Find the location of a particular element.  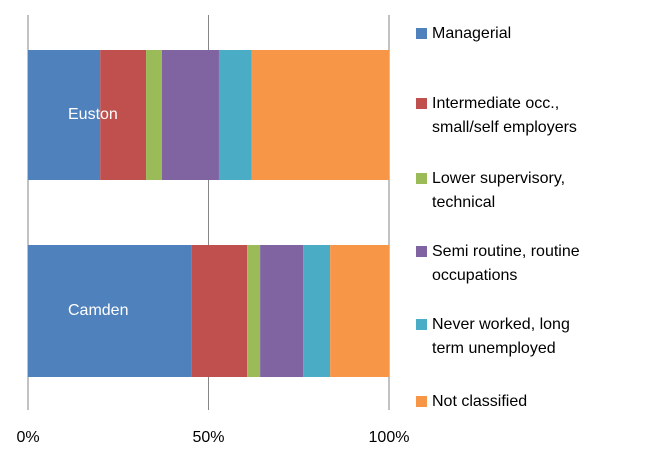

x-tick-label: 100% is located at coordinates (389, 437).